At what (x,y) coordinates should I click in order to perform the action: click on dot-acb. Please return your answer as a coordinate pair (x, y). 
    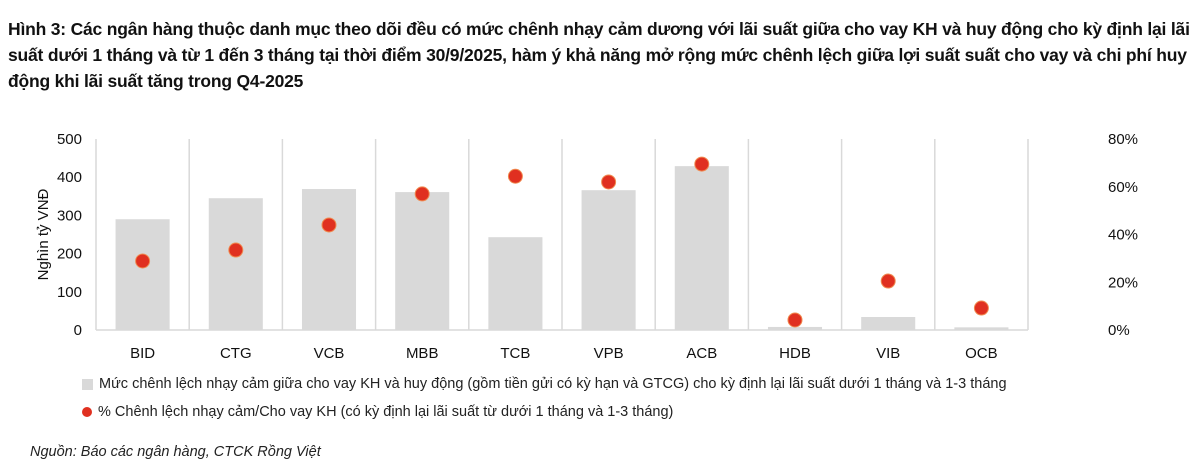
    Looking at the image, I should click on (702, 164).